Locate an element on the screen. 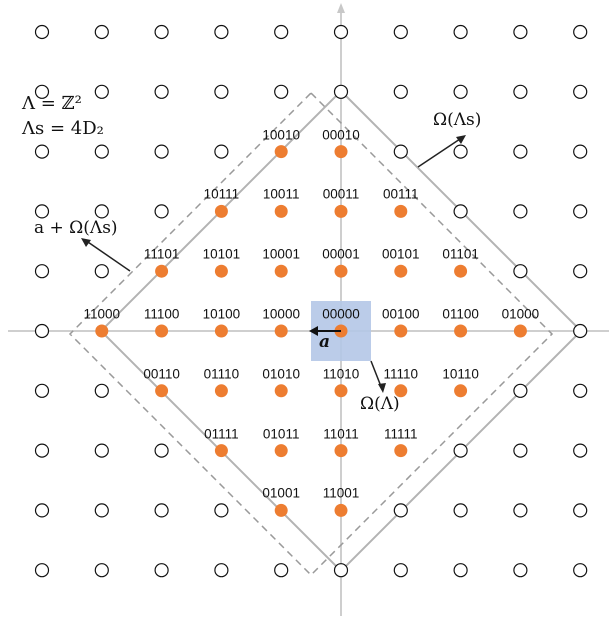  omega-lambda-pointer-head is located at coordinates (382, 388).